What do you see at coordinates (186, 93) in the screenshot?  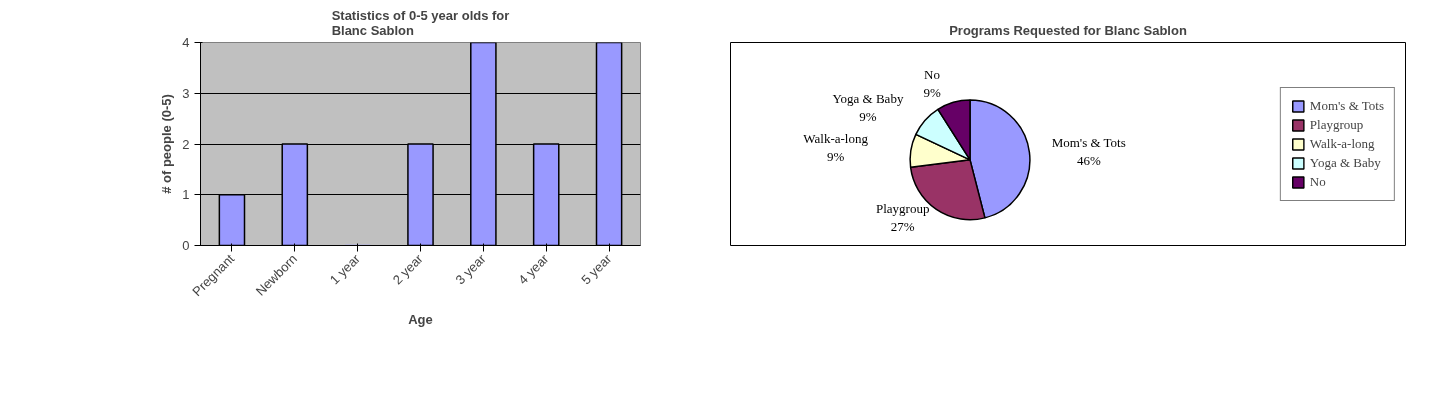 I see `y-tick-label: 3` at bounding box center [186, 93].